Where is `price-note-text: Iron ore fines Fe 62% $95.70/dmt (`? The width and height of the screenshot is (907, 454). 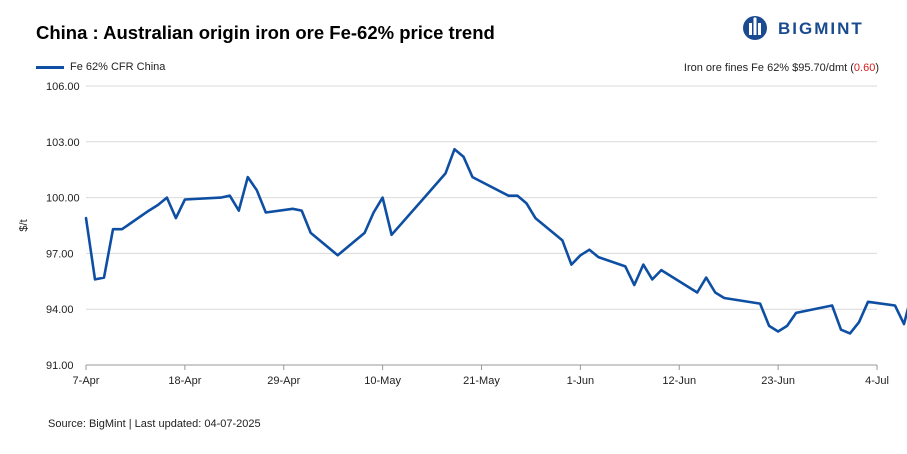
price-note-text: Iron ore fines Fe 62% $95.70/dmt ( is located at coordinates (768, 68).